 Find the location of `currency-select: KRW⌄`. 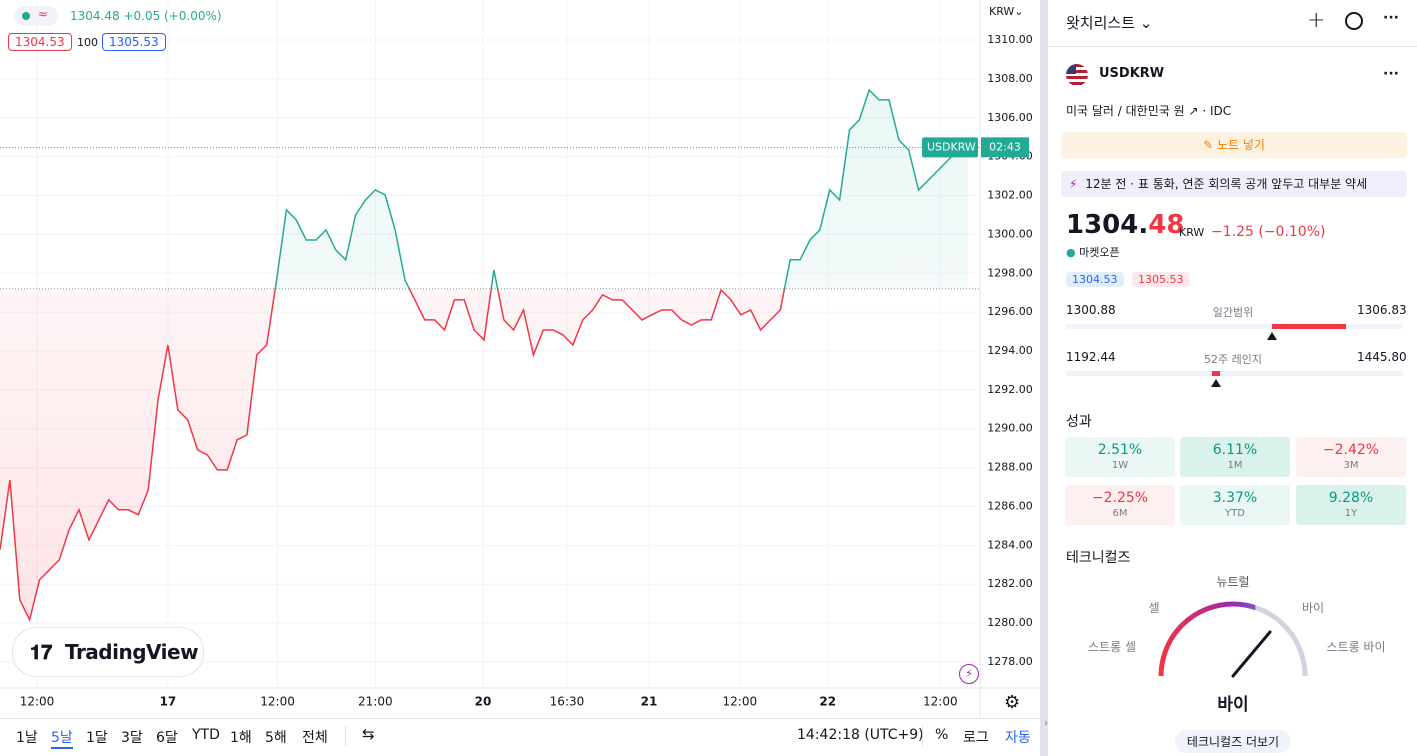

currency-select: KRW⌄ is located at coordinates (1006, 11).